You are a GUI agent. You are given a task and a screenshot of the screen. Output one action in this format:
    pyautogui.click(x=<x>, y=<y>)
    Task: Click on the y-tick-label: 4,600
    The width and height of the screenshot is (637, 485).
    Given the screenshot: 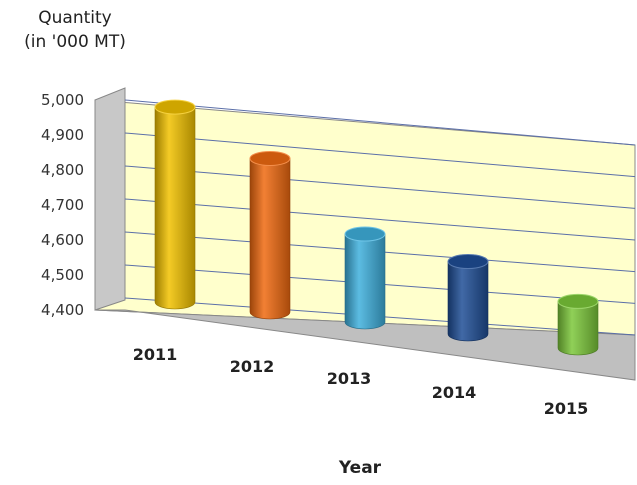 What is the action you would take?
    pyautogui.click(x=62, y=240)
    